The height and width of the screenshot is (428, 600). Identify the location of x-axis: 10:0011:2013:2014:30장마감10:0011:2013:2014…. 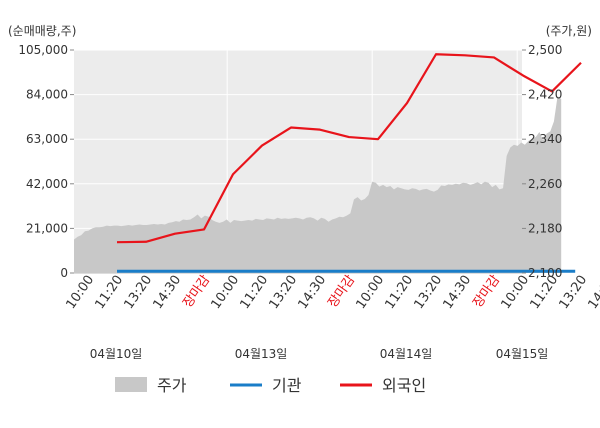
(331, 292).